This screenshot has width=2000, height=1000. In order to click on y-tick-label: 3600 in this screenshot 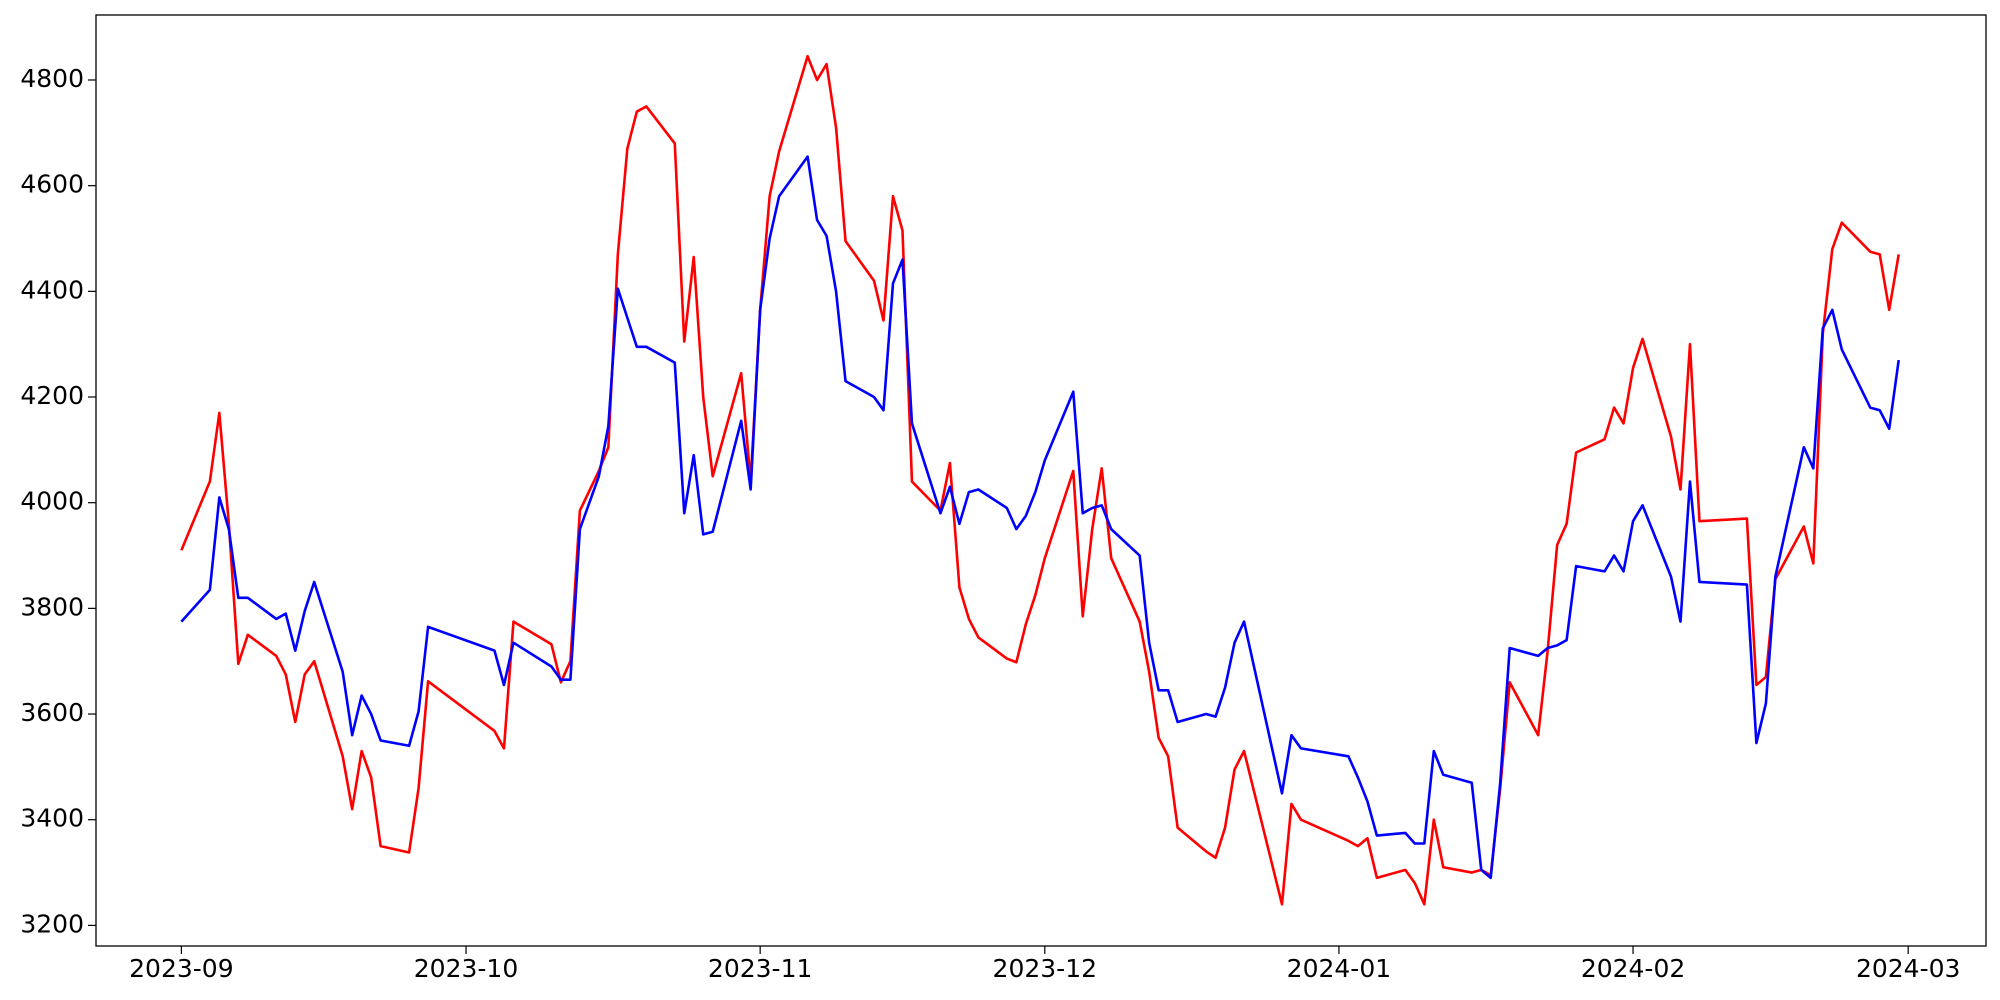, I will do `click(52, 712)`.